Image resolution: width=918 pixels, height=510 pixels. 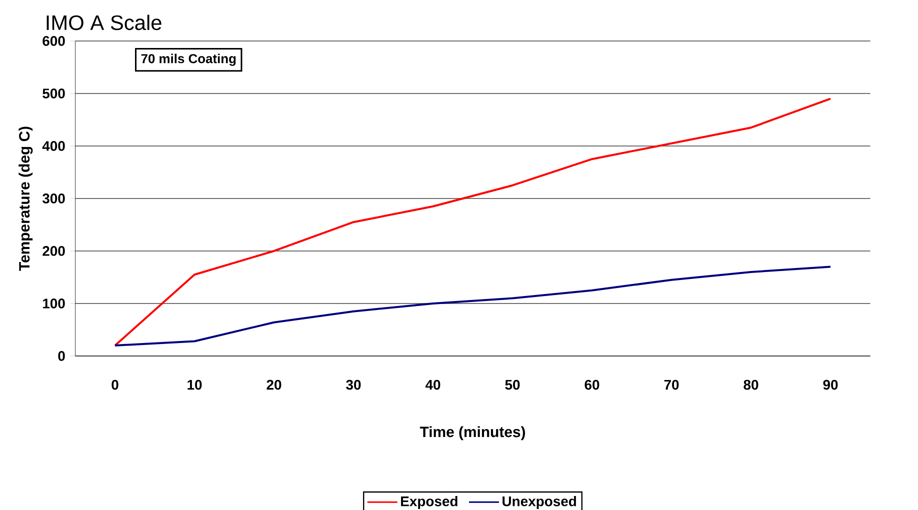 What do you see at coordinates (539, 503) in the screenshot?
I see `legend-label: Unexposed` at bounding box center [539, 503].